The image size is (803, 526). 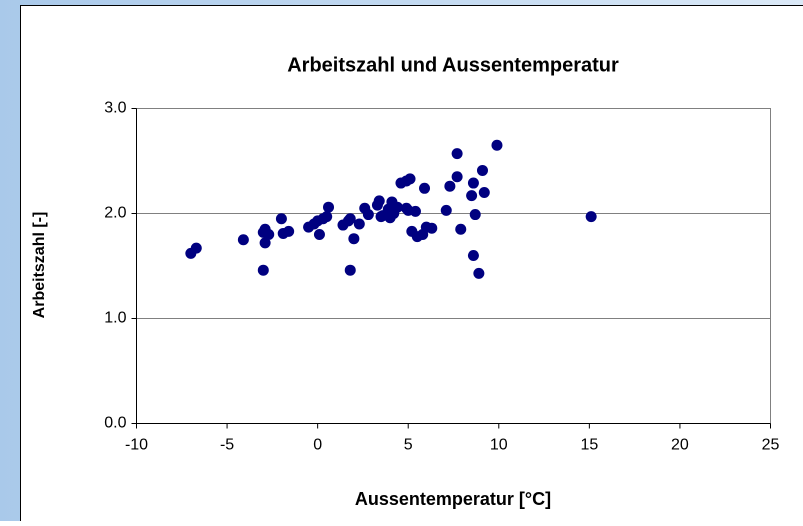 I want to click on x-tick-label: 5, so click(x=408, y=445).